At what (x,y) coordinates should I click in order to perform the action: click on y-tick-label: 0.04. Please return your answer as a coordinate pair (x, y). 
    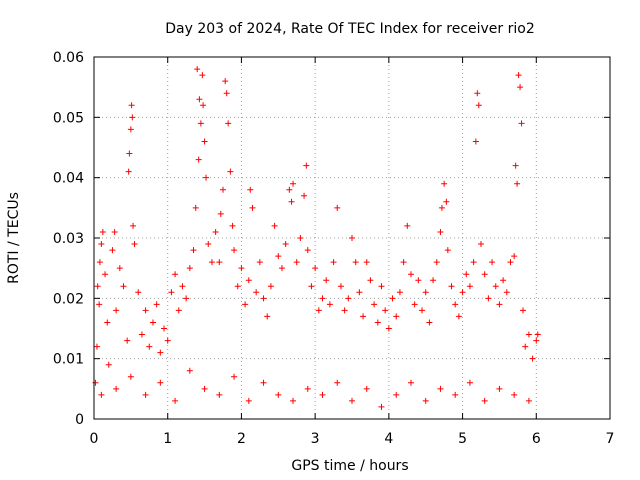
    Looking at the image, I should click on (68, 179).